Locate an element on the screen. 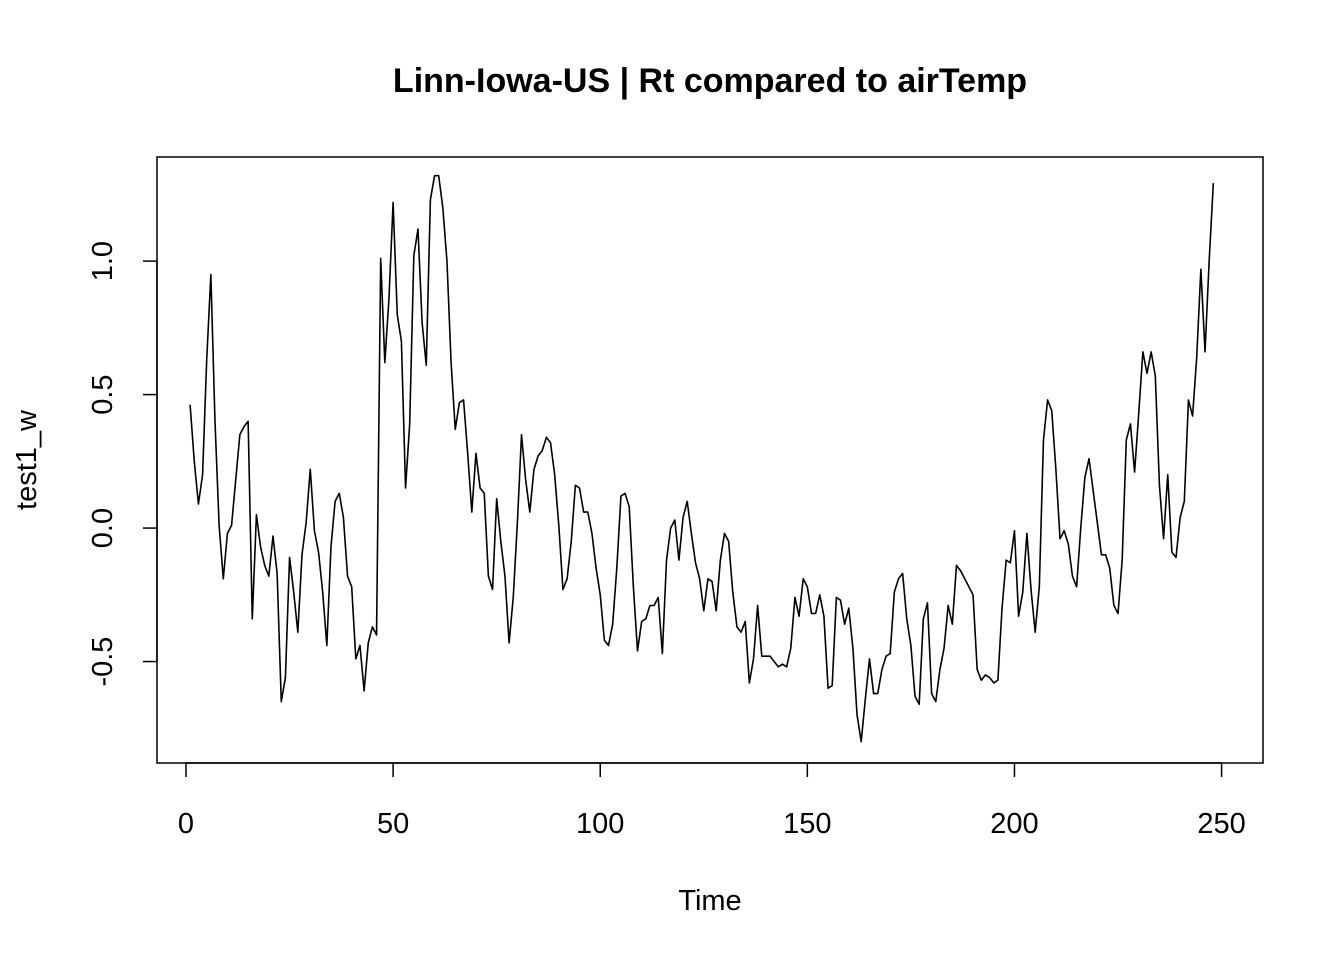  x-axis: 0 50 100 150 200 250 is located at coordinates (712, 801).